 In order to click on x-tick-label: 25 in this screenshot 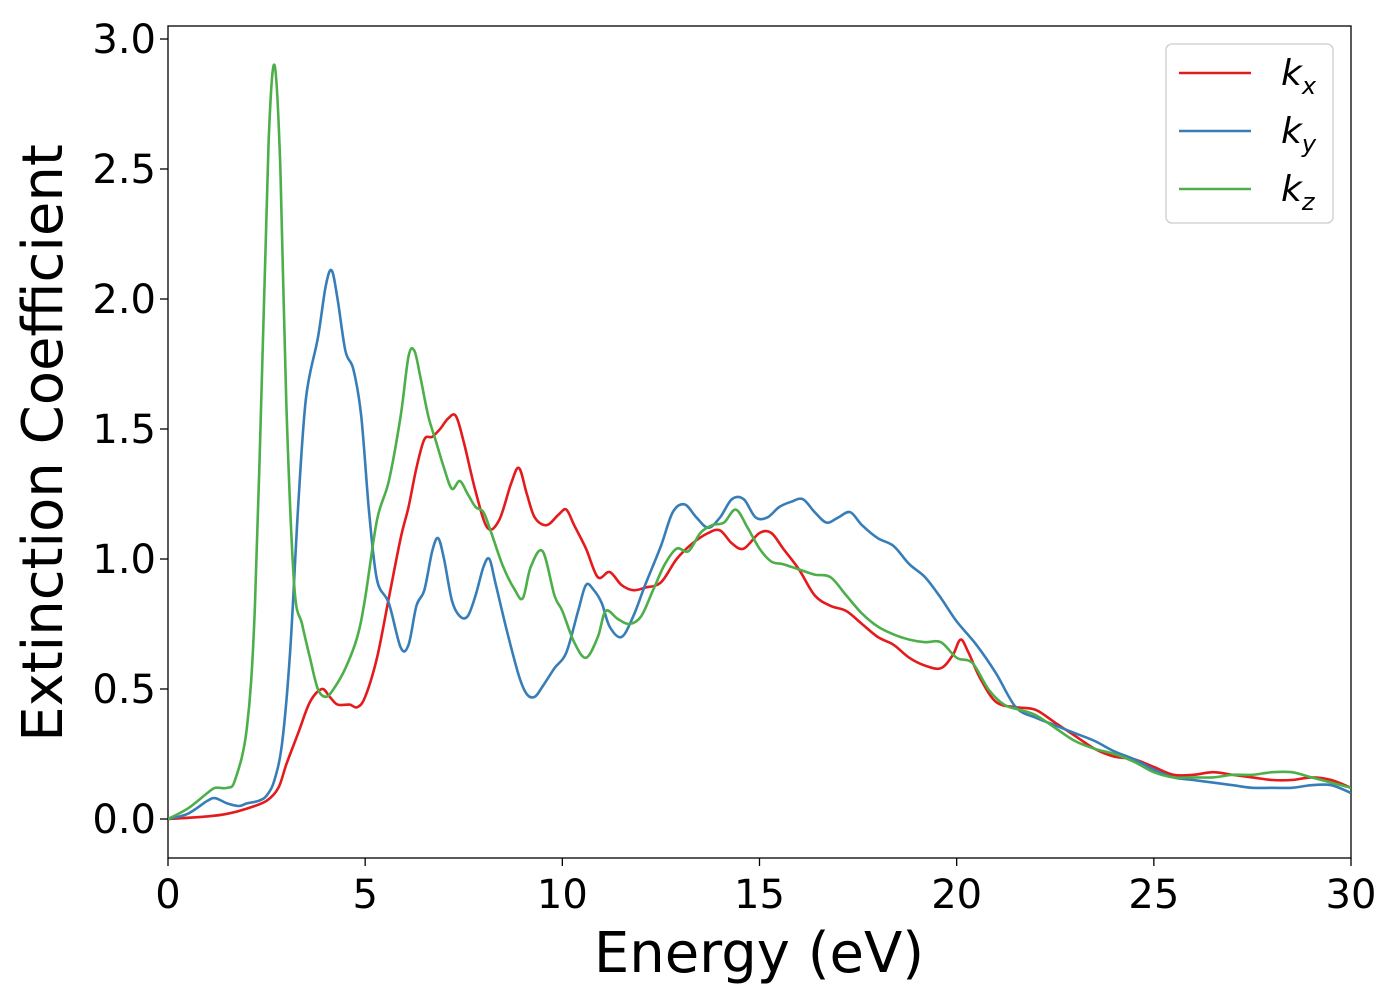, I will do `click(1153, 895)`.